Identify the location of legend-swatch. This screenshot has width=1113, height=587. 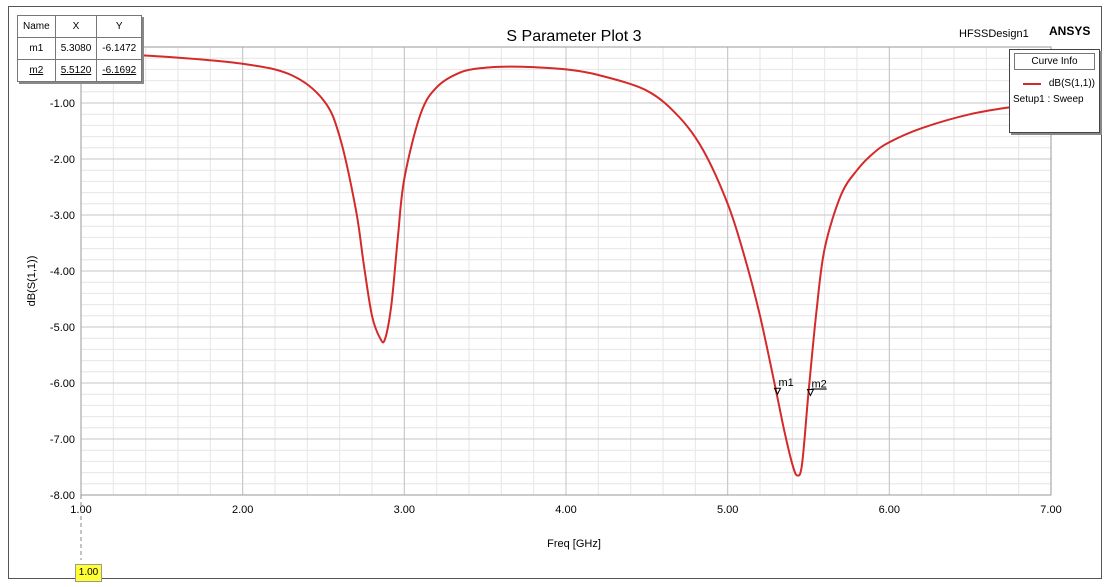
(1031, 83).